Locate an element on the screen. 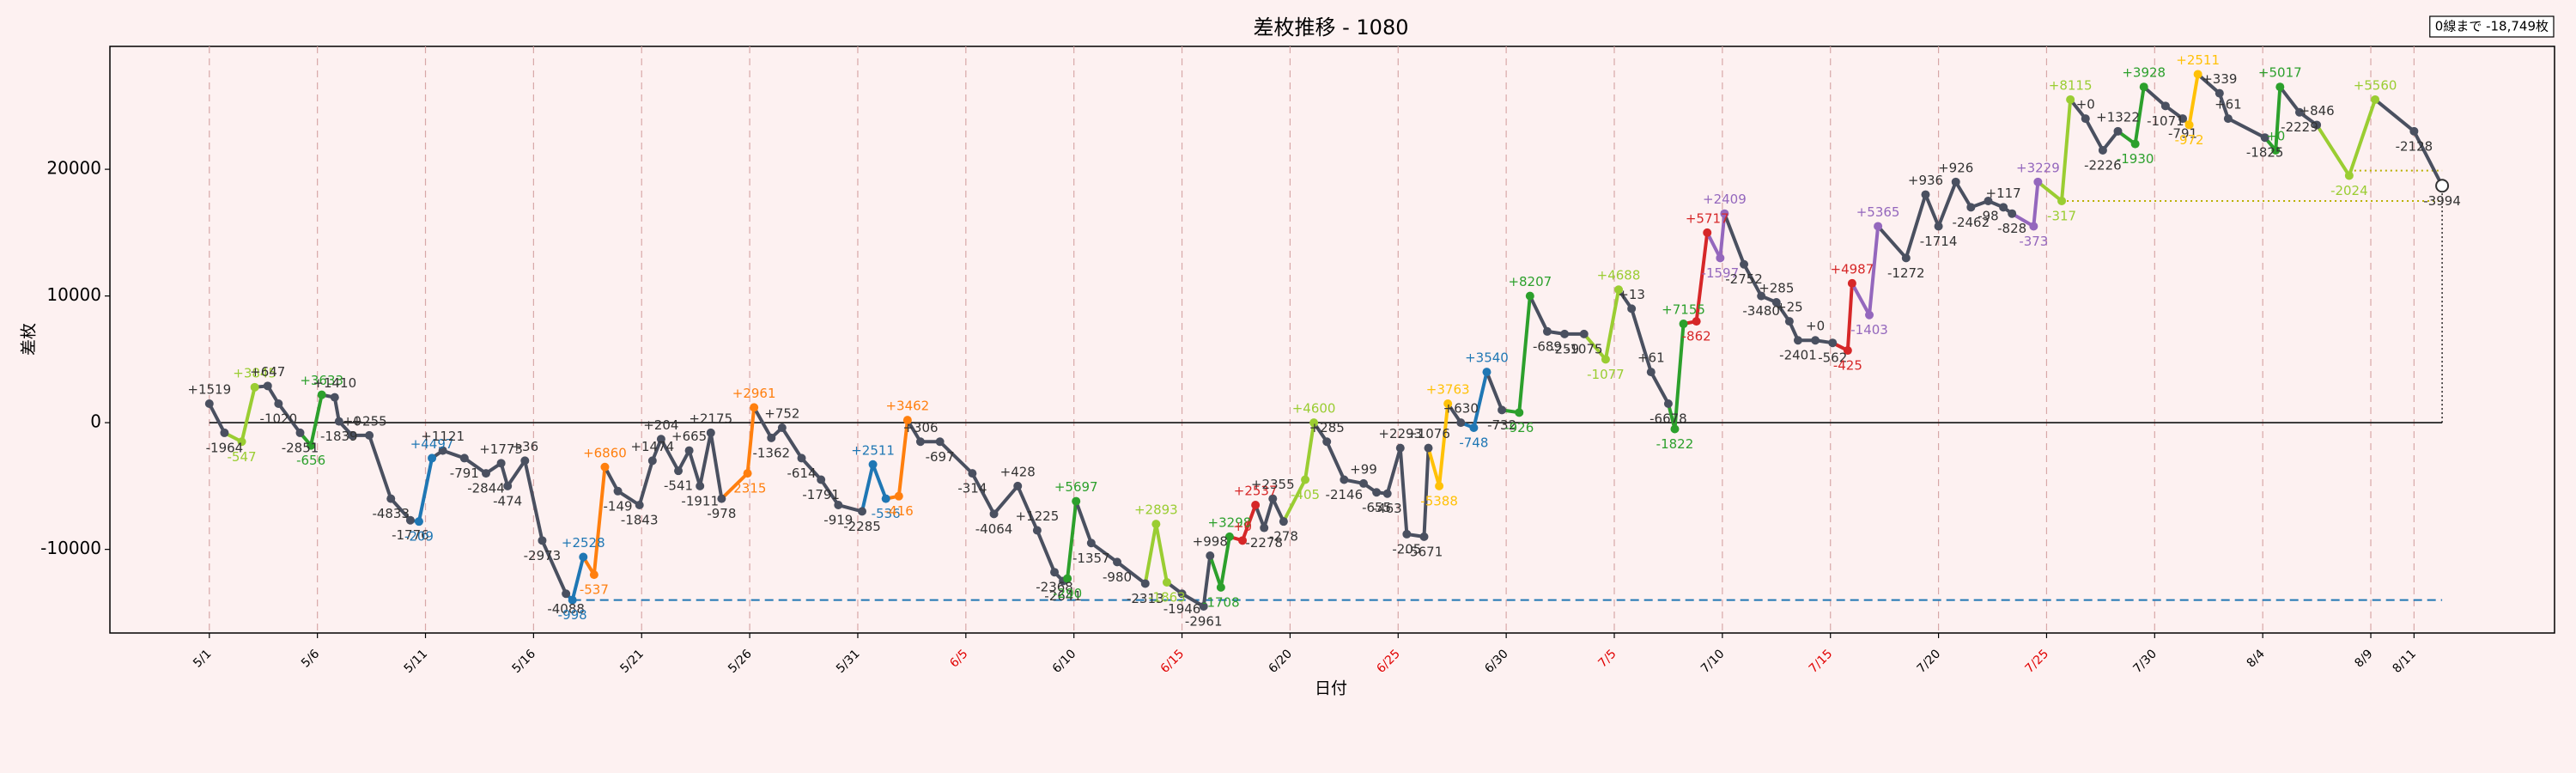 The height and width of the screenshot is (773, 2576). change-label: -919 is located at coordinates (838, 520).